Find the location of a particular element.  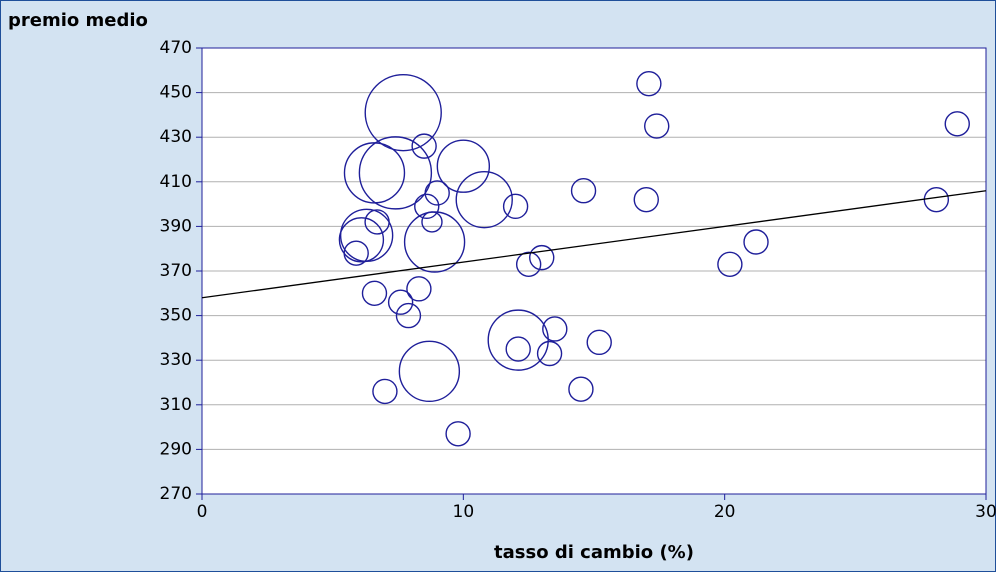

x-tick-label: 10 is located at coordinates (464, 512).